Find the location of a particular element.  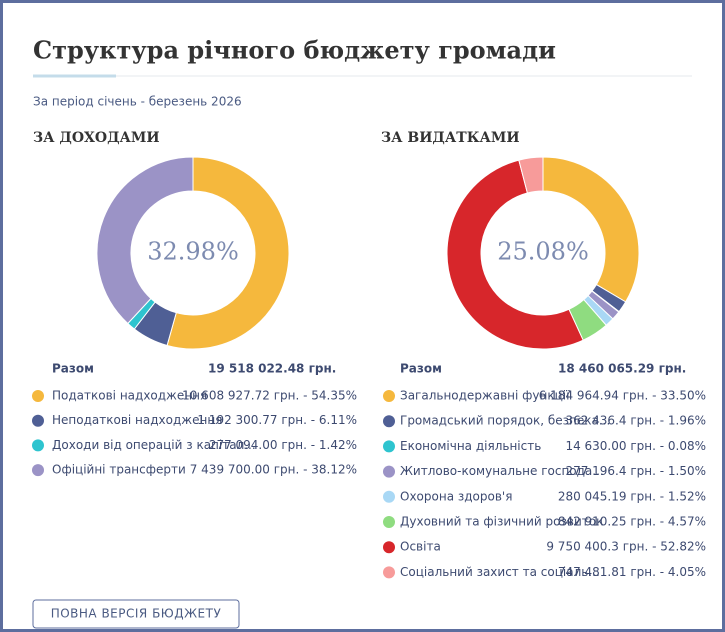

title: Структура річного бюджету громади is located at coordinates (294, 50).